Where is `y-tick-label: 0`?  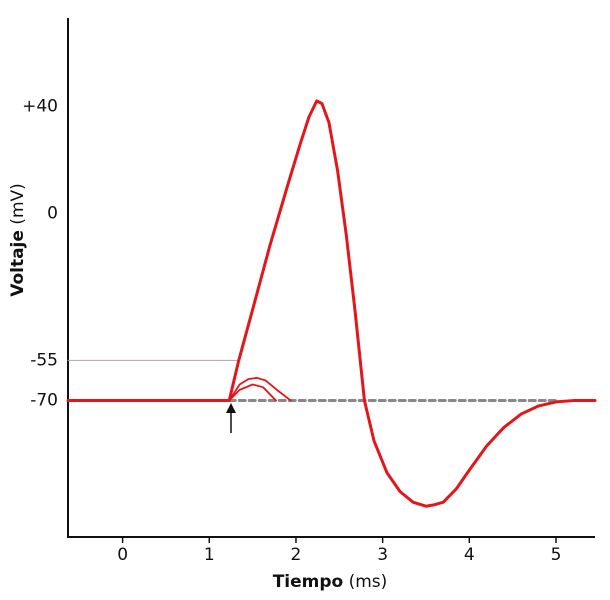
y-tick-label: 0 is located at coordinates (52, 213).